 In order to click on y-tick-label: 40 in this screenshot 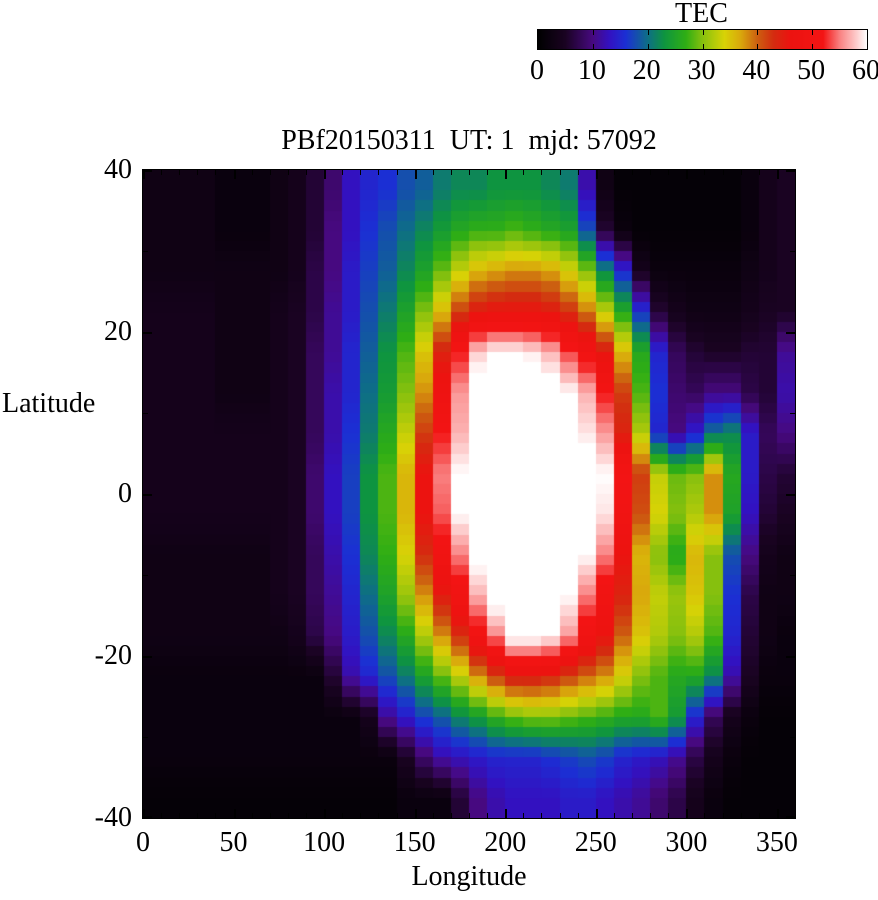, I will do `click(118, 169)`.